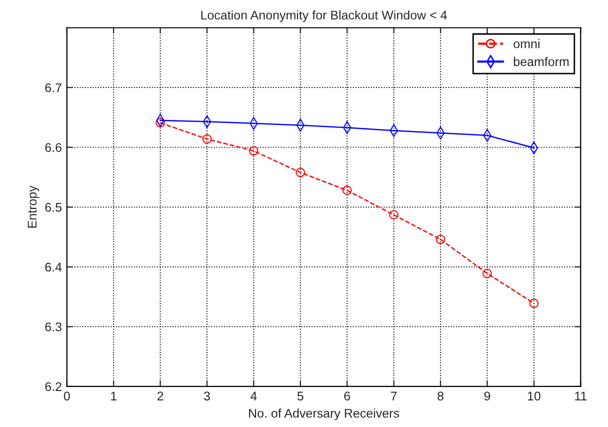  What do you see at coordinates (53, 207) in the screenshot?
I see `y-tick-label: 6.5` at bounding box center [53, 207].